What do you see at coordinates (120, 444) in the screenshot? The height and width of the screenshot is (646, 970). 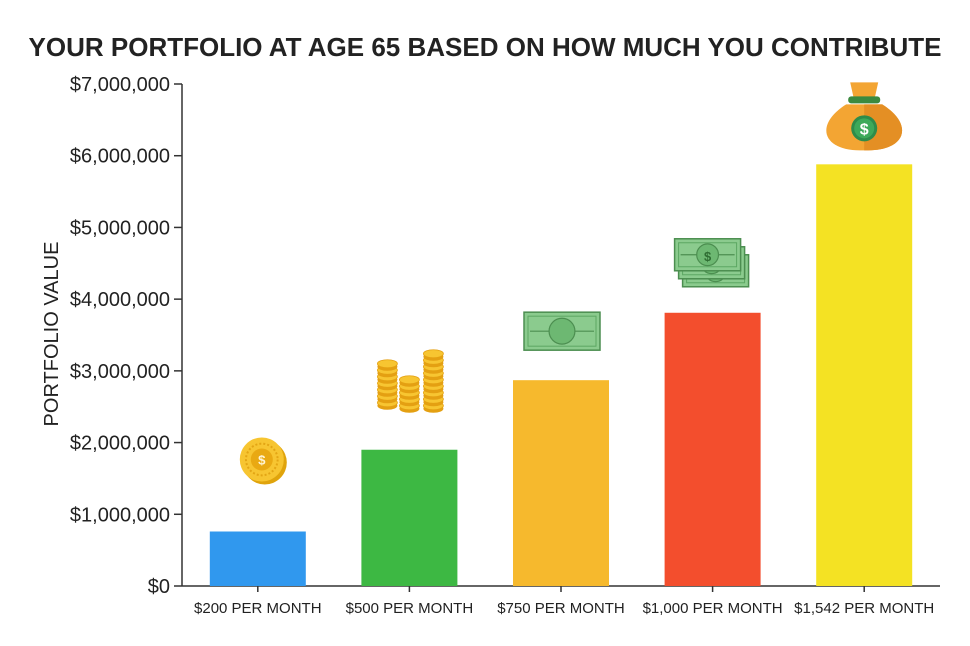 I see `y-tick-label: $2,000,000` at bounding box center [120, 444].